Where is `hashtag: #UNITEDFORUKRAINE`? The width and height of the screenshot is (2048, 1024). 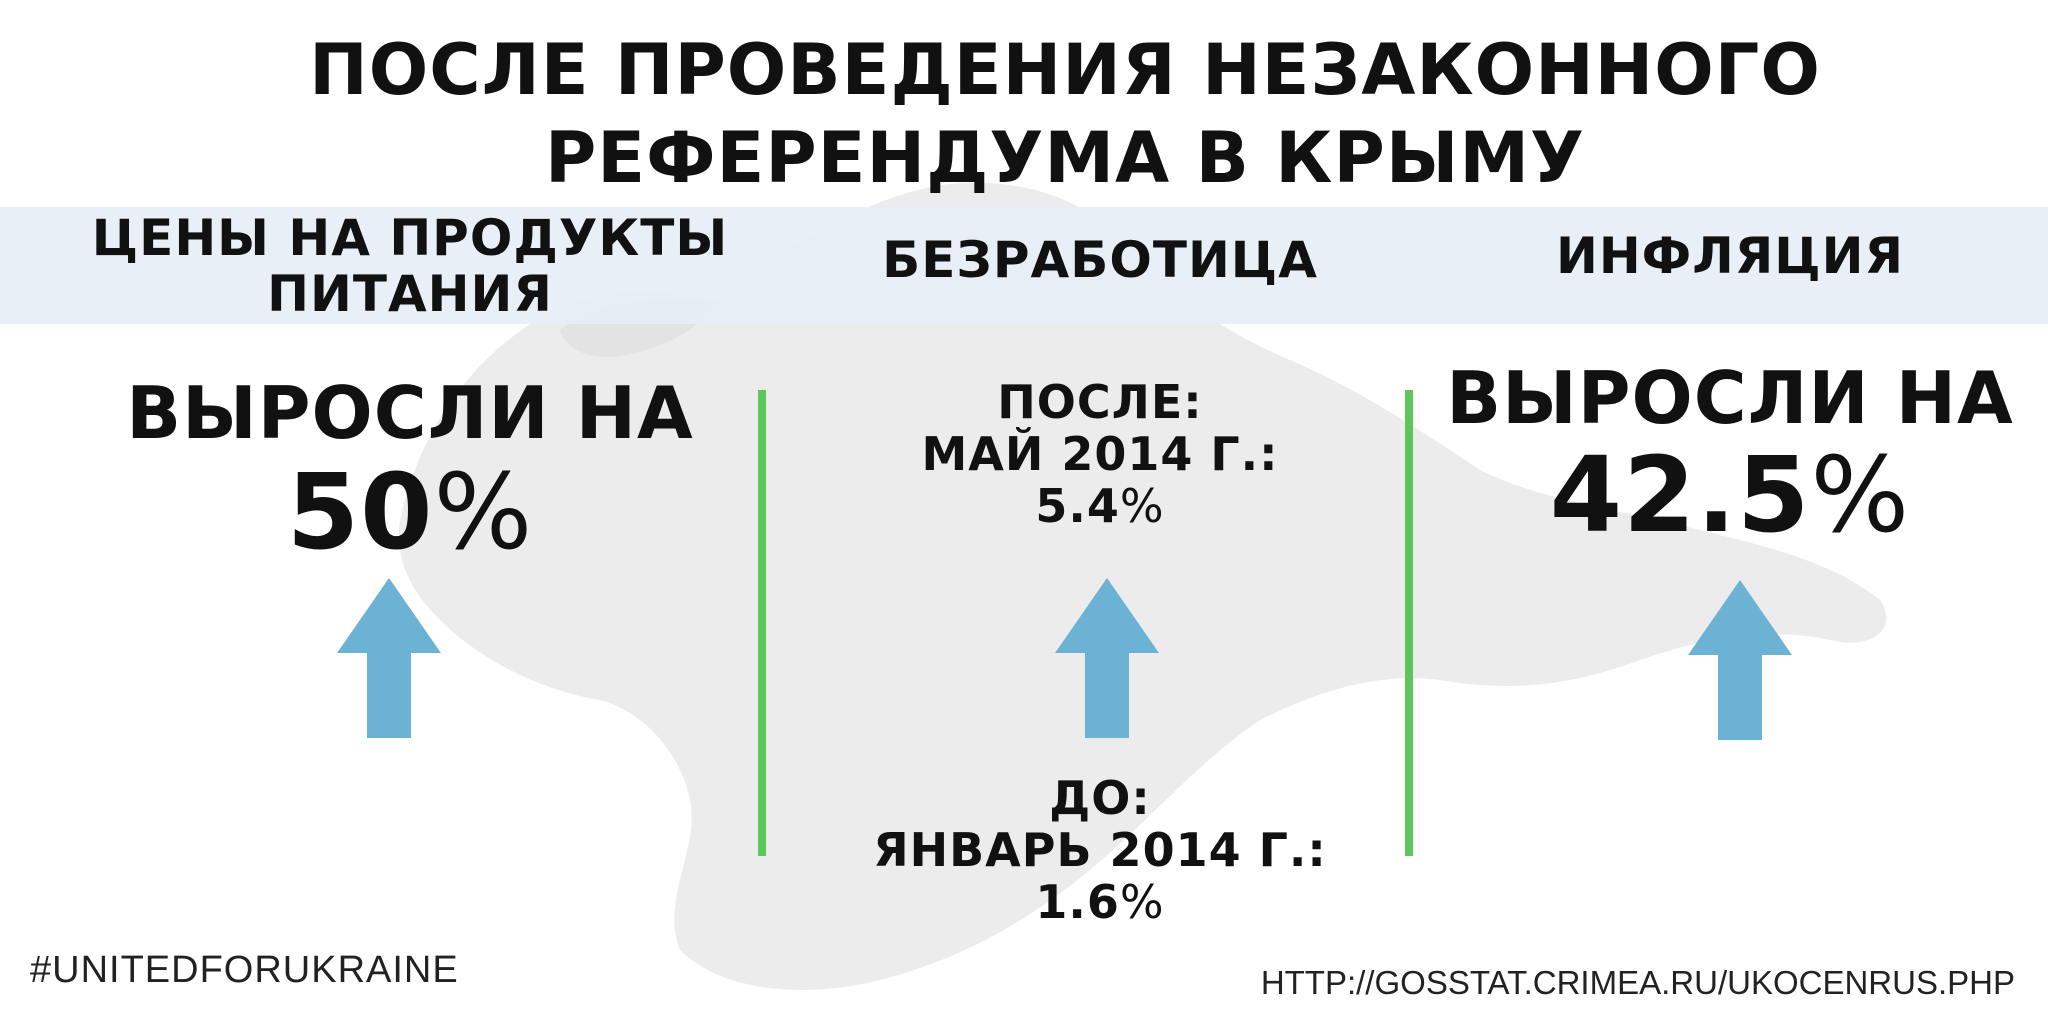 hashtag: #UNITEDFORUKRAINE is located at coordinates (244, 970).